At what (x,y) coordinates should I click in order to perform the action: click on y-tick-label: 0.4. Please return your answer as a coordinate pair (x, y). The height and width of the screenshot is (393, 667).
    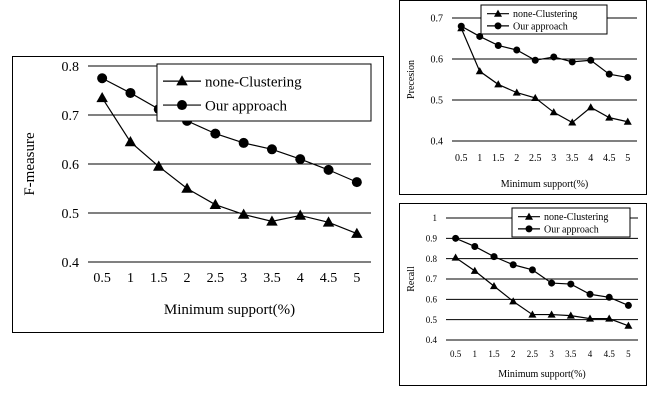
    Looking at the image, I should click on (437, 142).